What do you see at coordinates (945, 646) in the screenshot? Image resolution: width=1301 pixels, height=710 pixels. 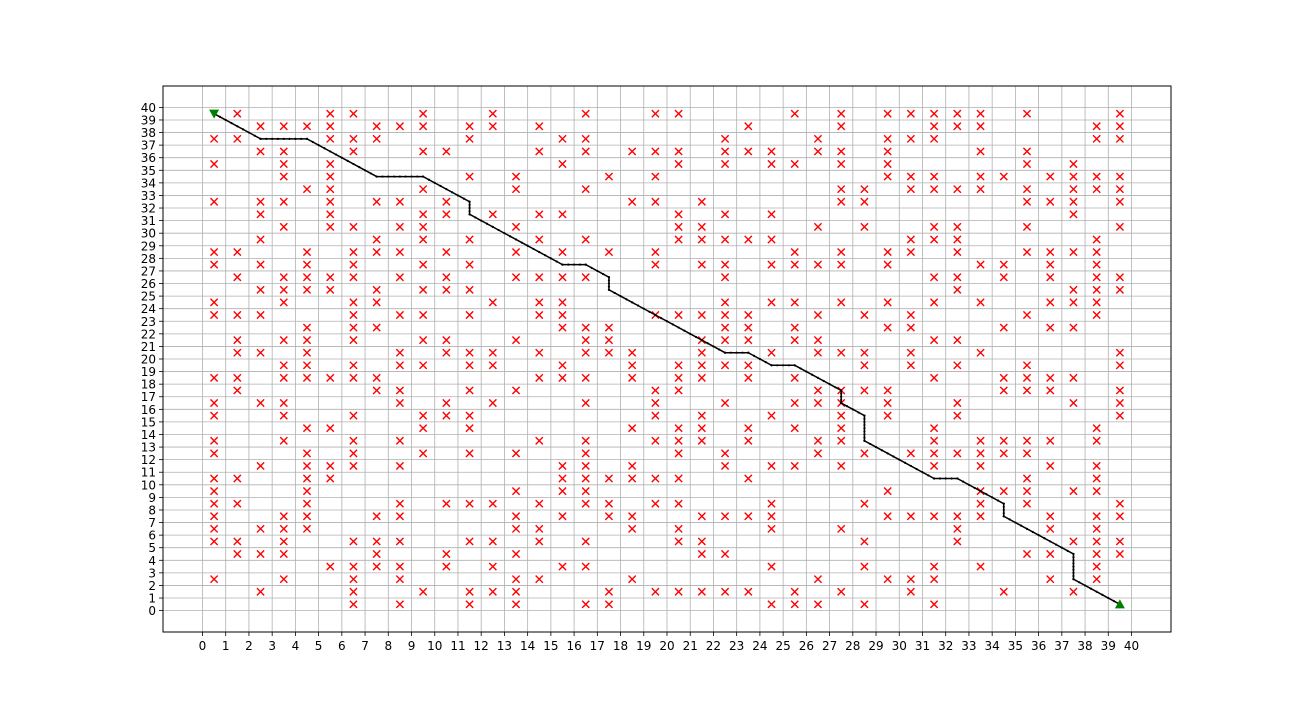 I see `x-tick-label: 32` at bounding box center [945, 646].